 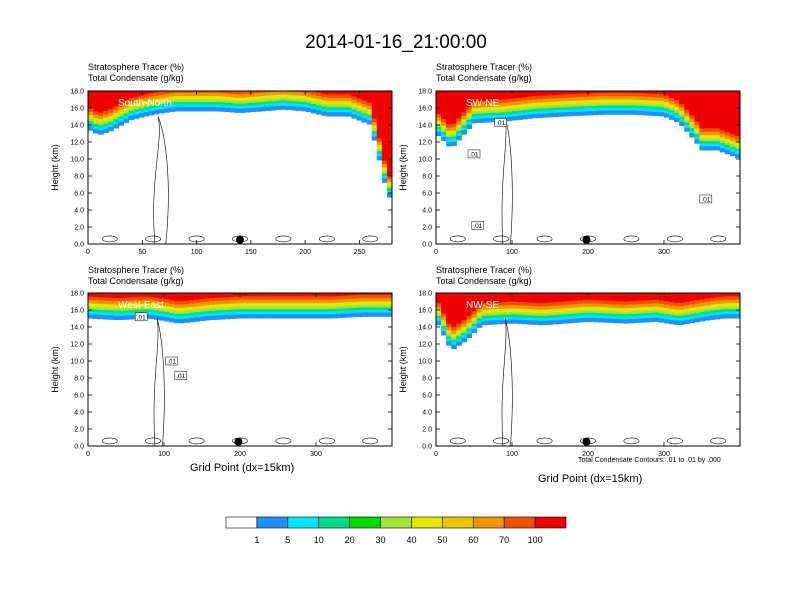 I want to click on tracer-label: Stratosphere Tracer (%), so click(x=136, y=270).